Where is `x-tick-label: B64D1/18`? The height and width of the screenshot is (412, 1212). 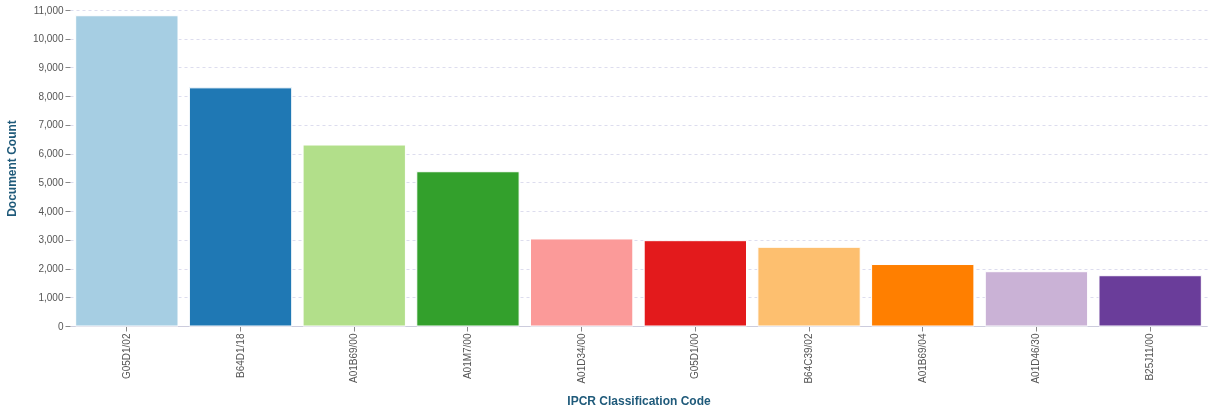
x-tick-label: B64D1/18 is located at coordinates (240, 355).